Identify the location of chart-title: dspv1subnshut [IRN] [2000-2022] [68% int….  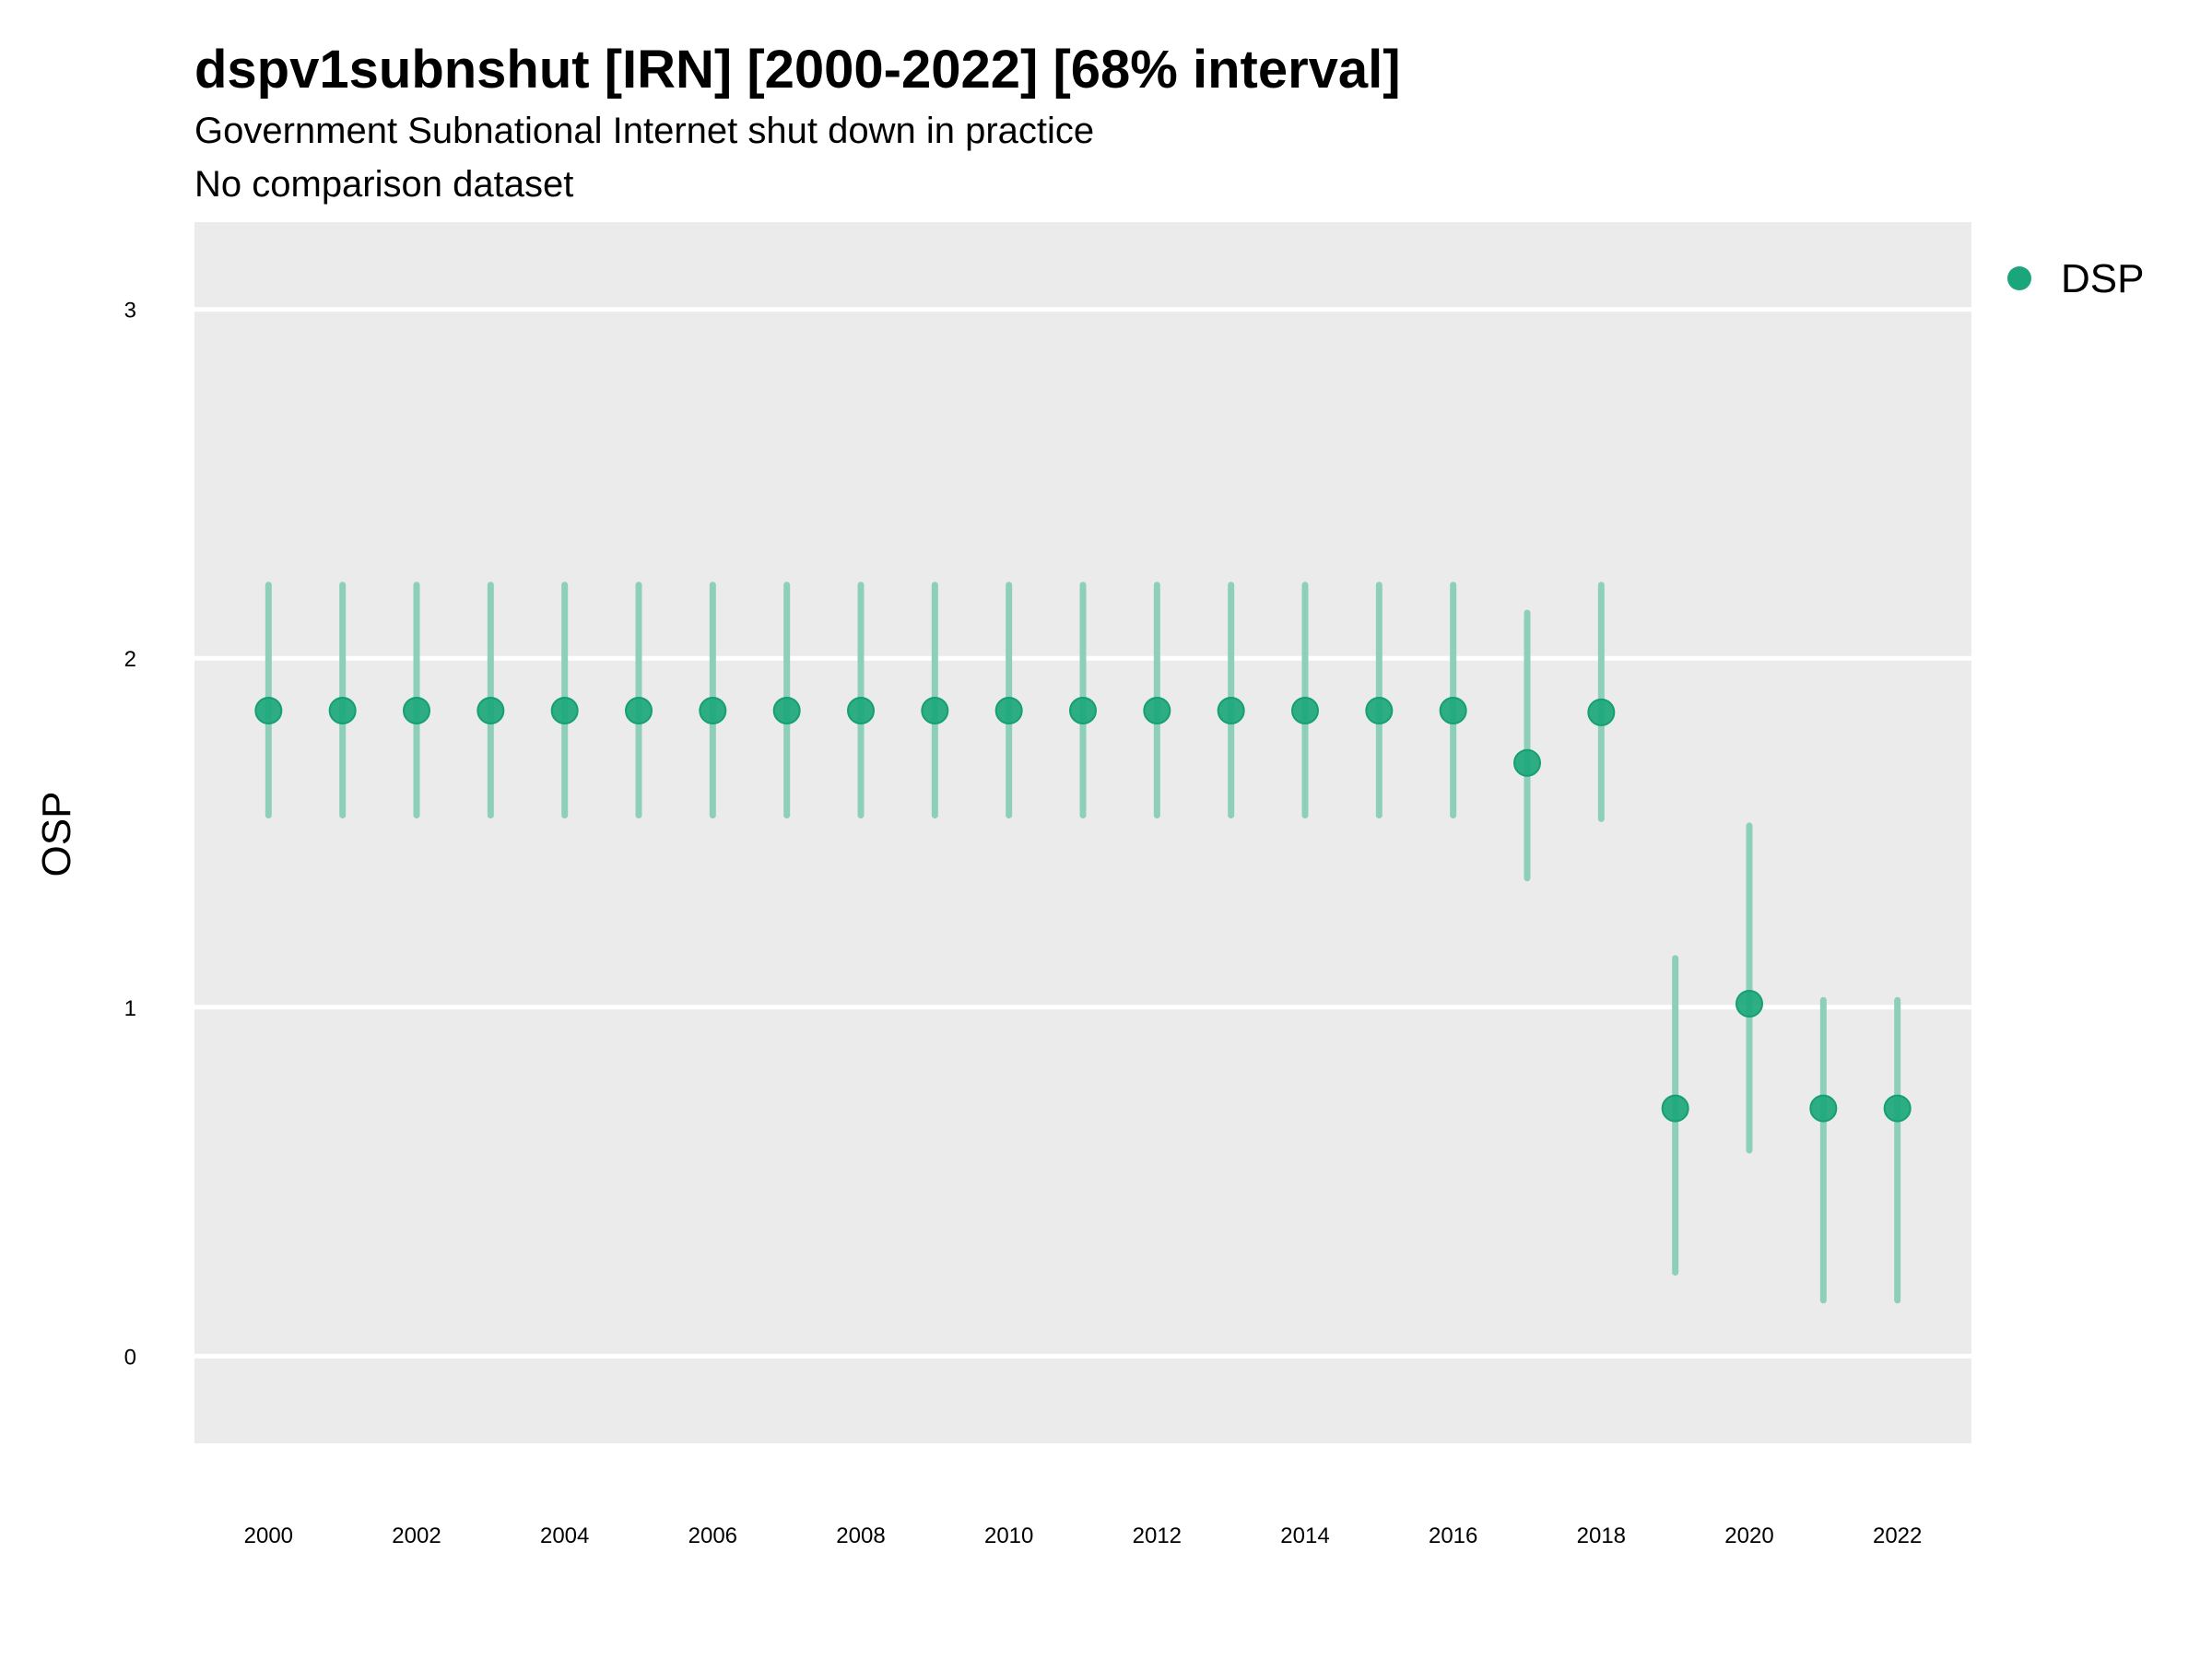
(797, 70).